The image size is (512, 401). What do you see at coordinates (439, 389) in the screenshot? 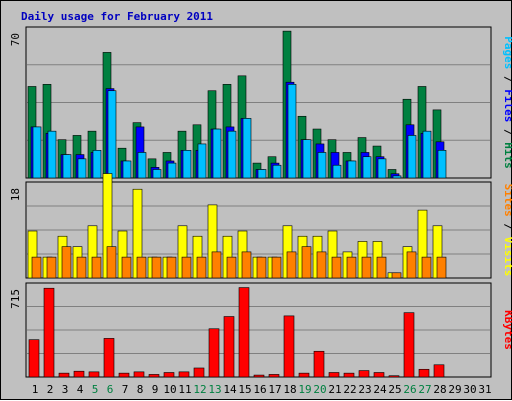
I see `day-label: 28` at bounding box center [439, 389].